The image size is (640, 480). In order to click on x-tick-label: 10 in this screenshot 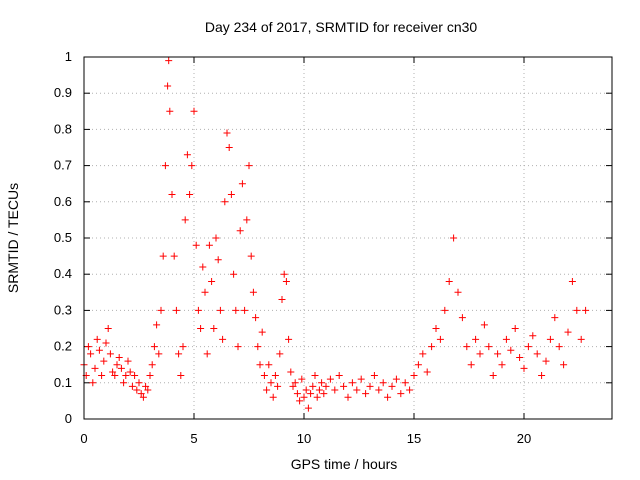, I will do `click(304, 438)`.